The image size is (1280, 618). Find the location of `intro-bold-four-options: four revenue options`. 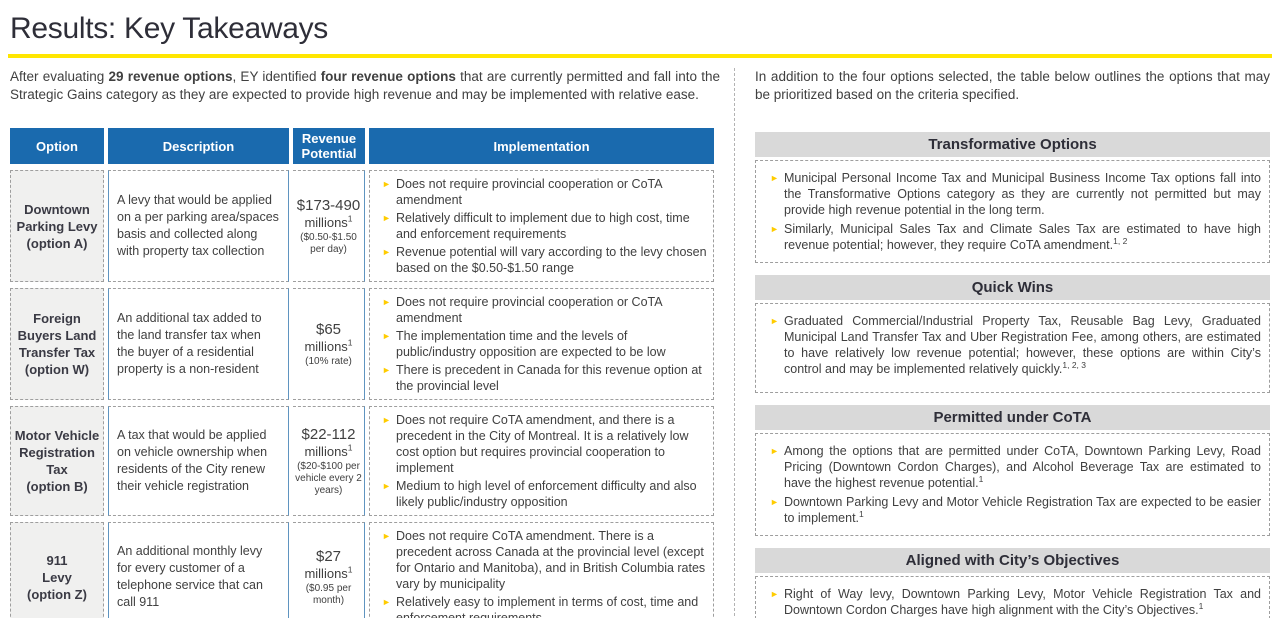

intro-bold-four-options: four revenue options is located at coordinates (388, 76).